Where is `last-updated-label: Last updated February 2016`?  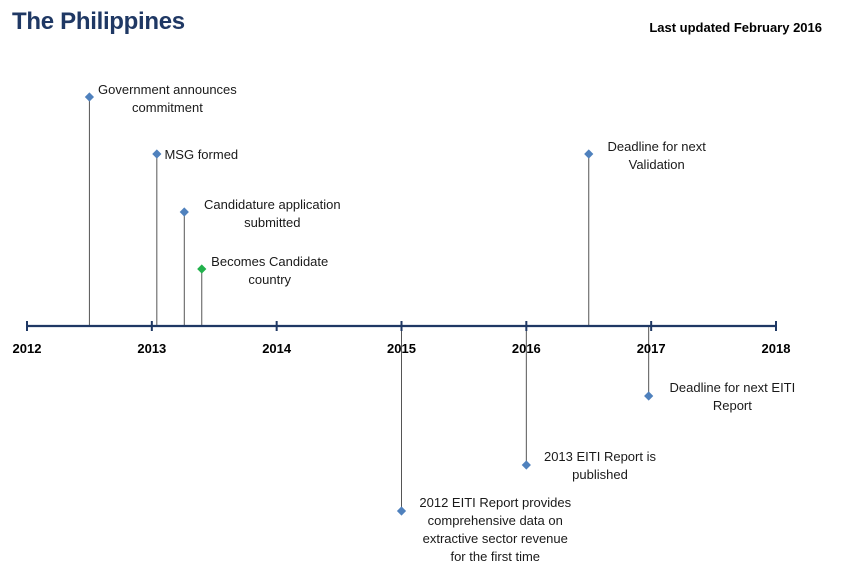
last-updated-label: Last updated February 2016 is located at coordinates (735, 27).